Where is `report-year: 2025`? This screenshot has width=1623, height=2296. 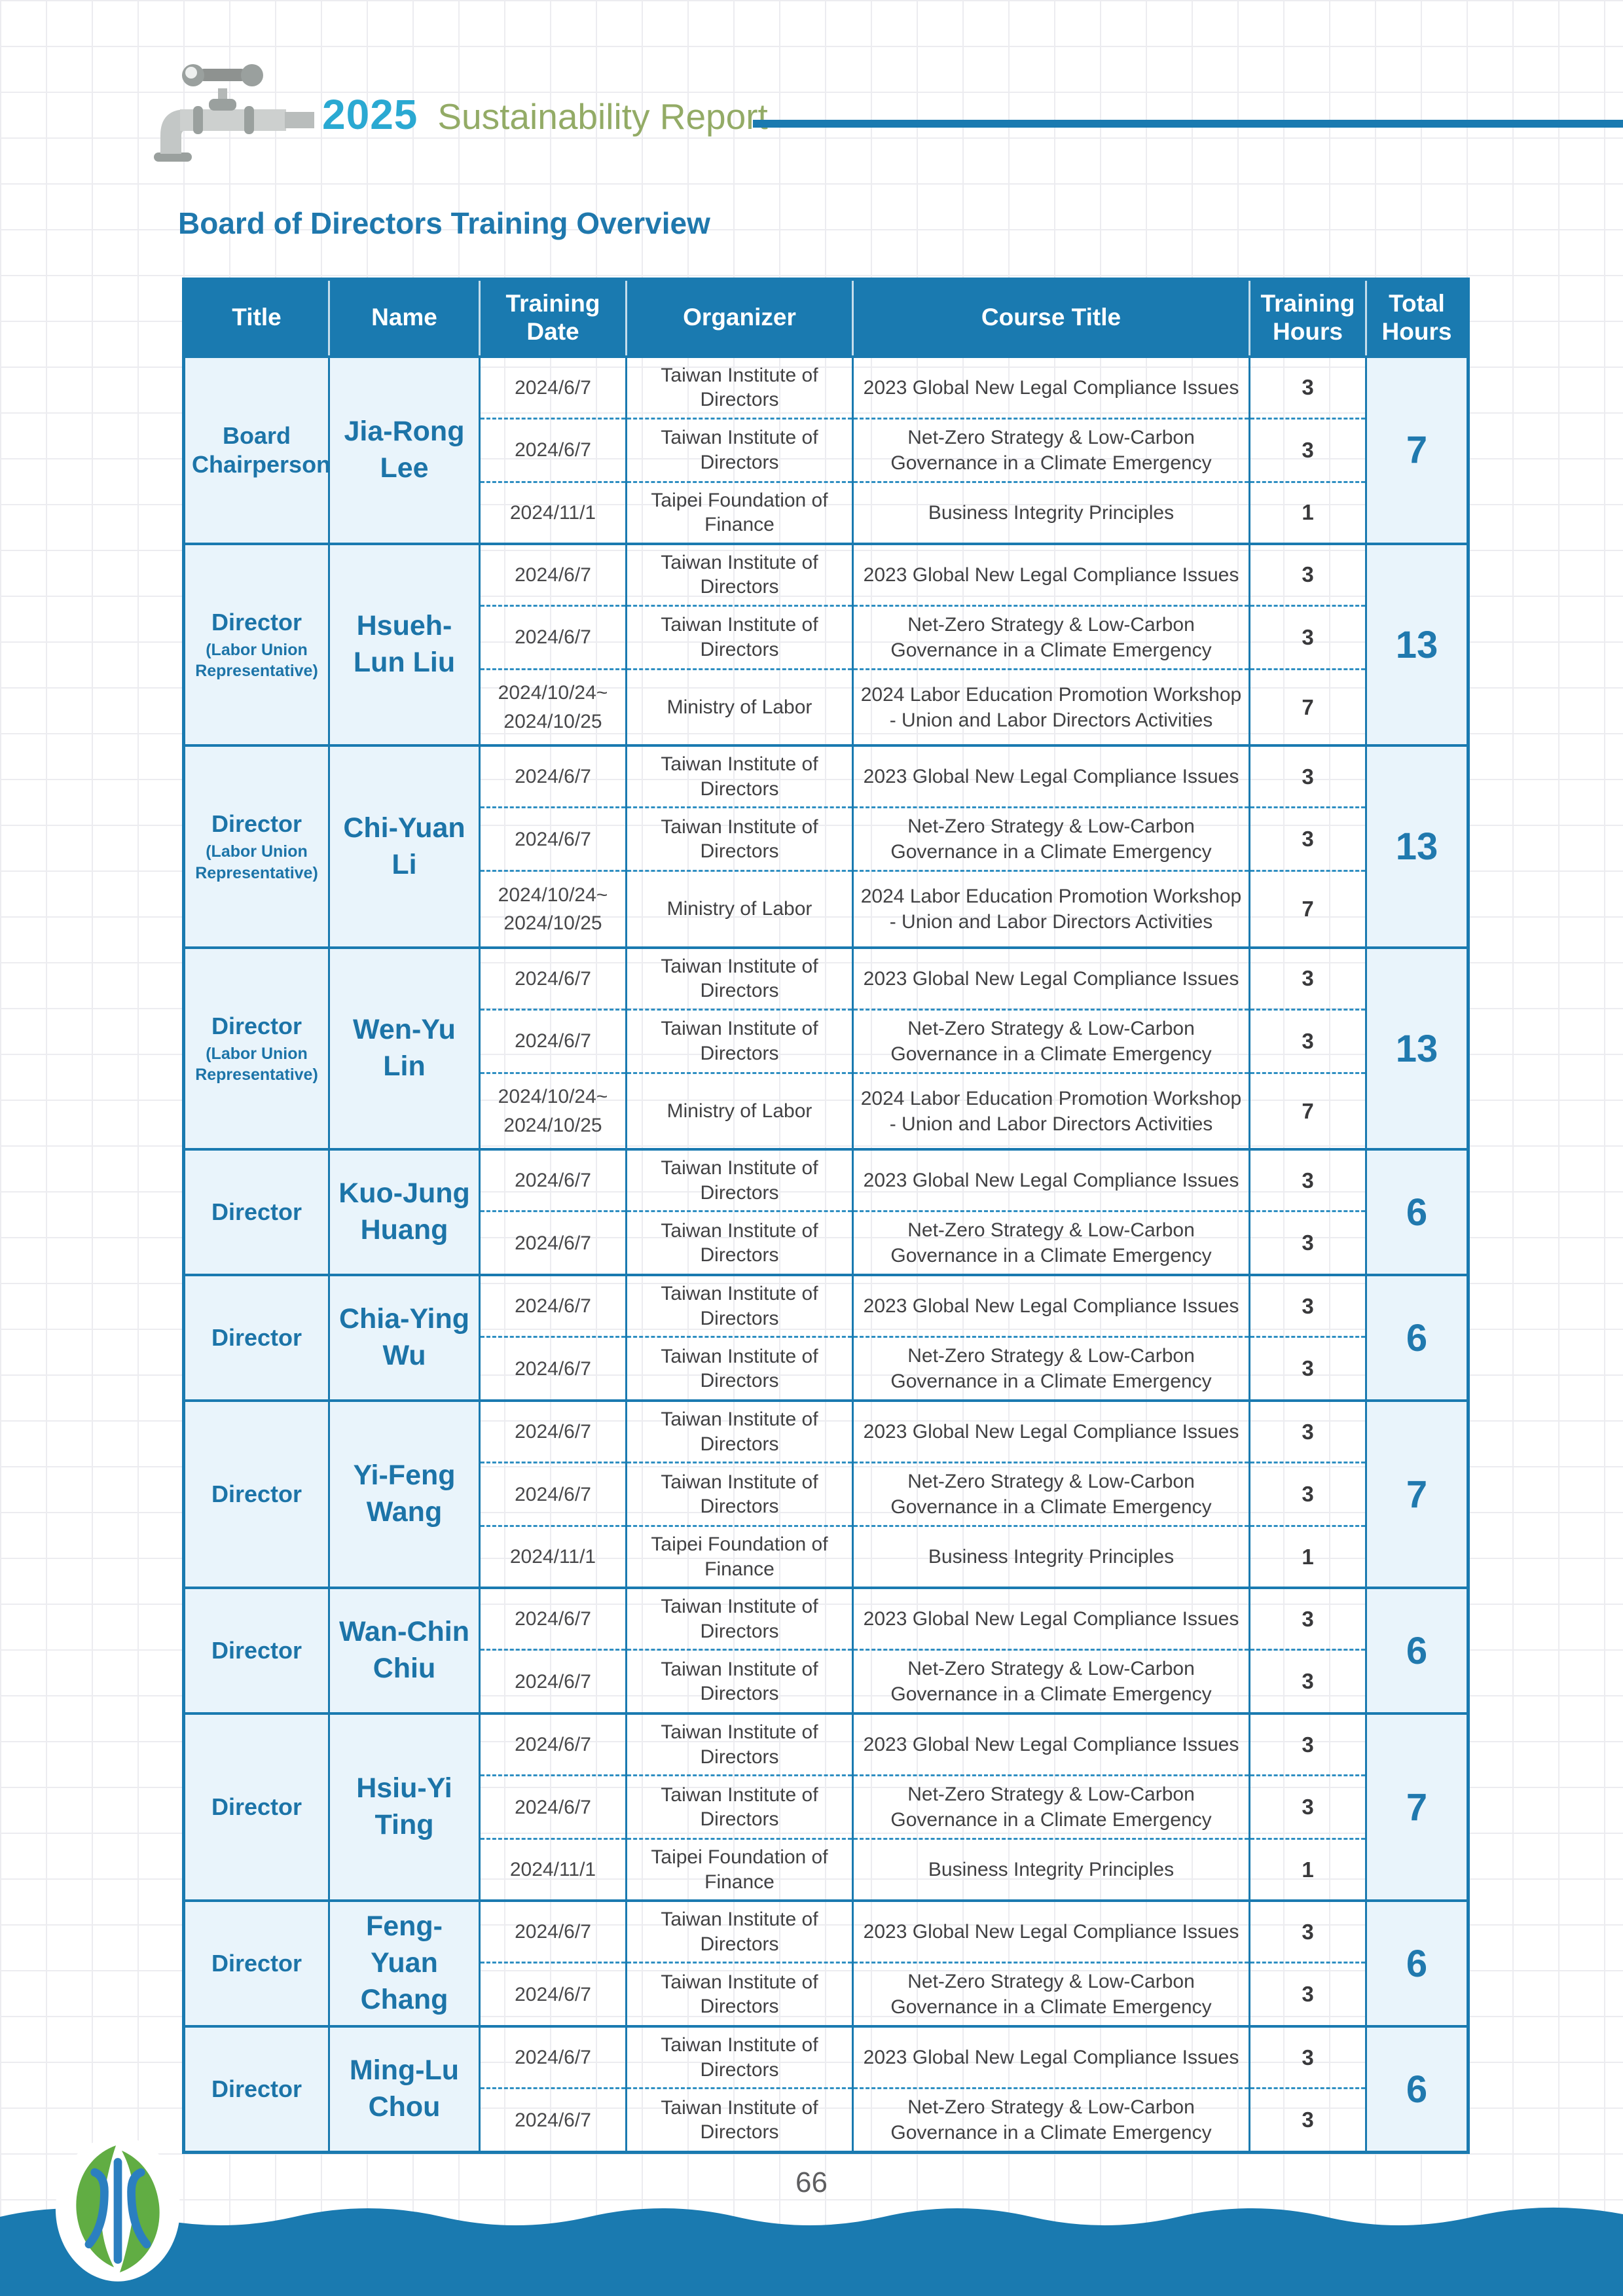
report-year: 2025 is located at coordinates (370, 114).